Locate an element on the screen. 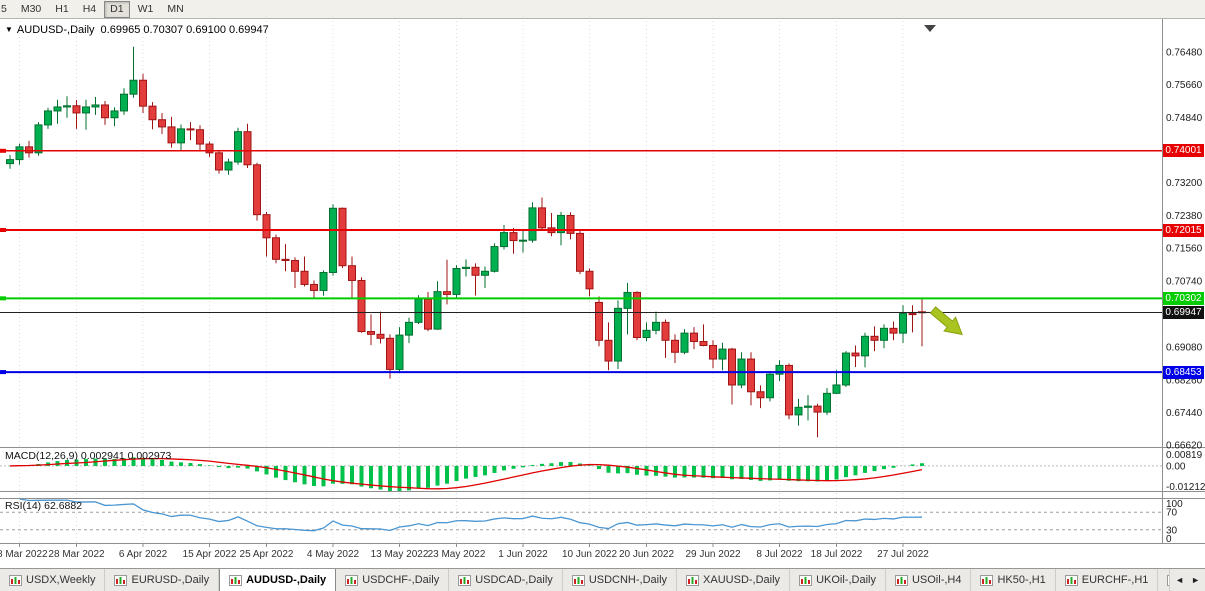 The image size is (1205, 591). svg-text: 0.66620 is located at coordinates (1184, 446).